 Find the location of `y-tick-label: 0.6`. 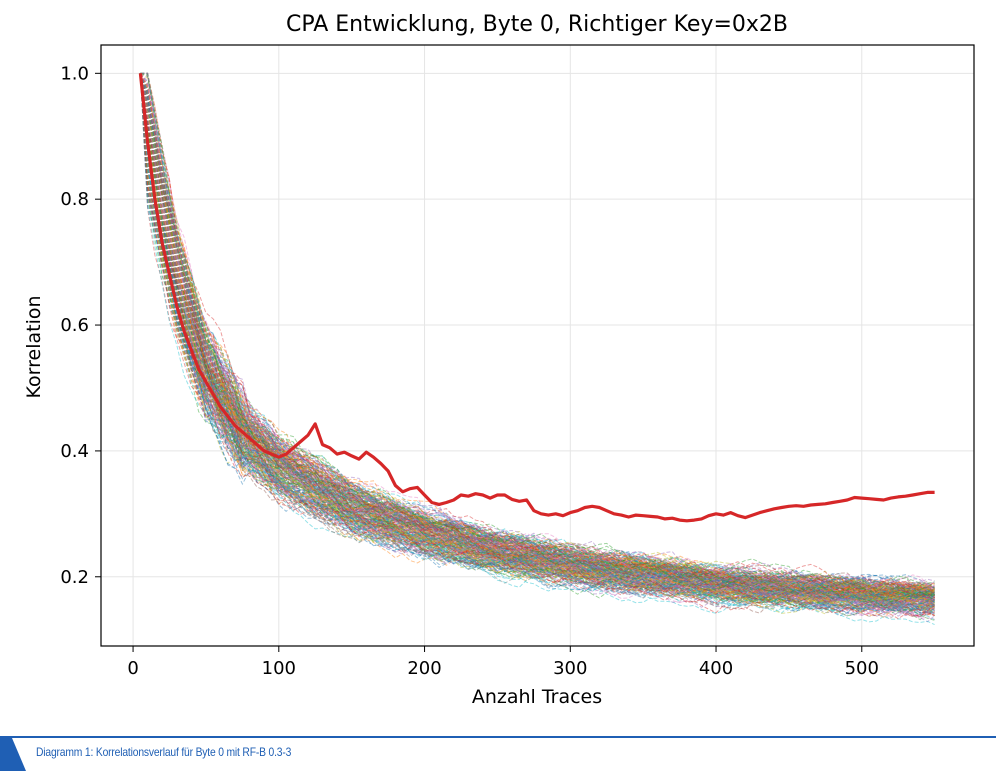

y-tick-label: 0.6 is located at coordinates (74, 325).